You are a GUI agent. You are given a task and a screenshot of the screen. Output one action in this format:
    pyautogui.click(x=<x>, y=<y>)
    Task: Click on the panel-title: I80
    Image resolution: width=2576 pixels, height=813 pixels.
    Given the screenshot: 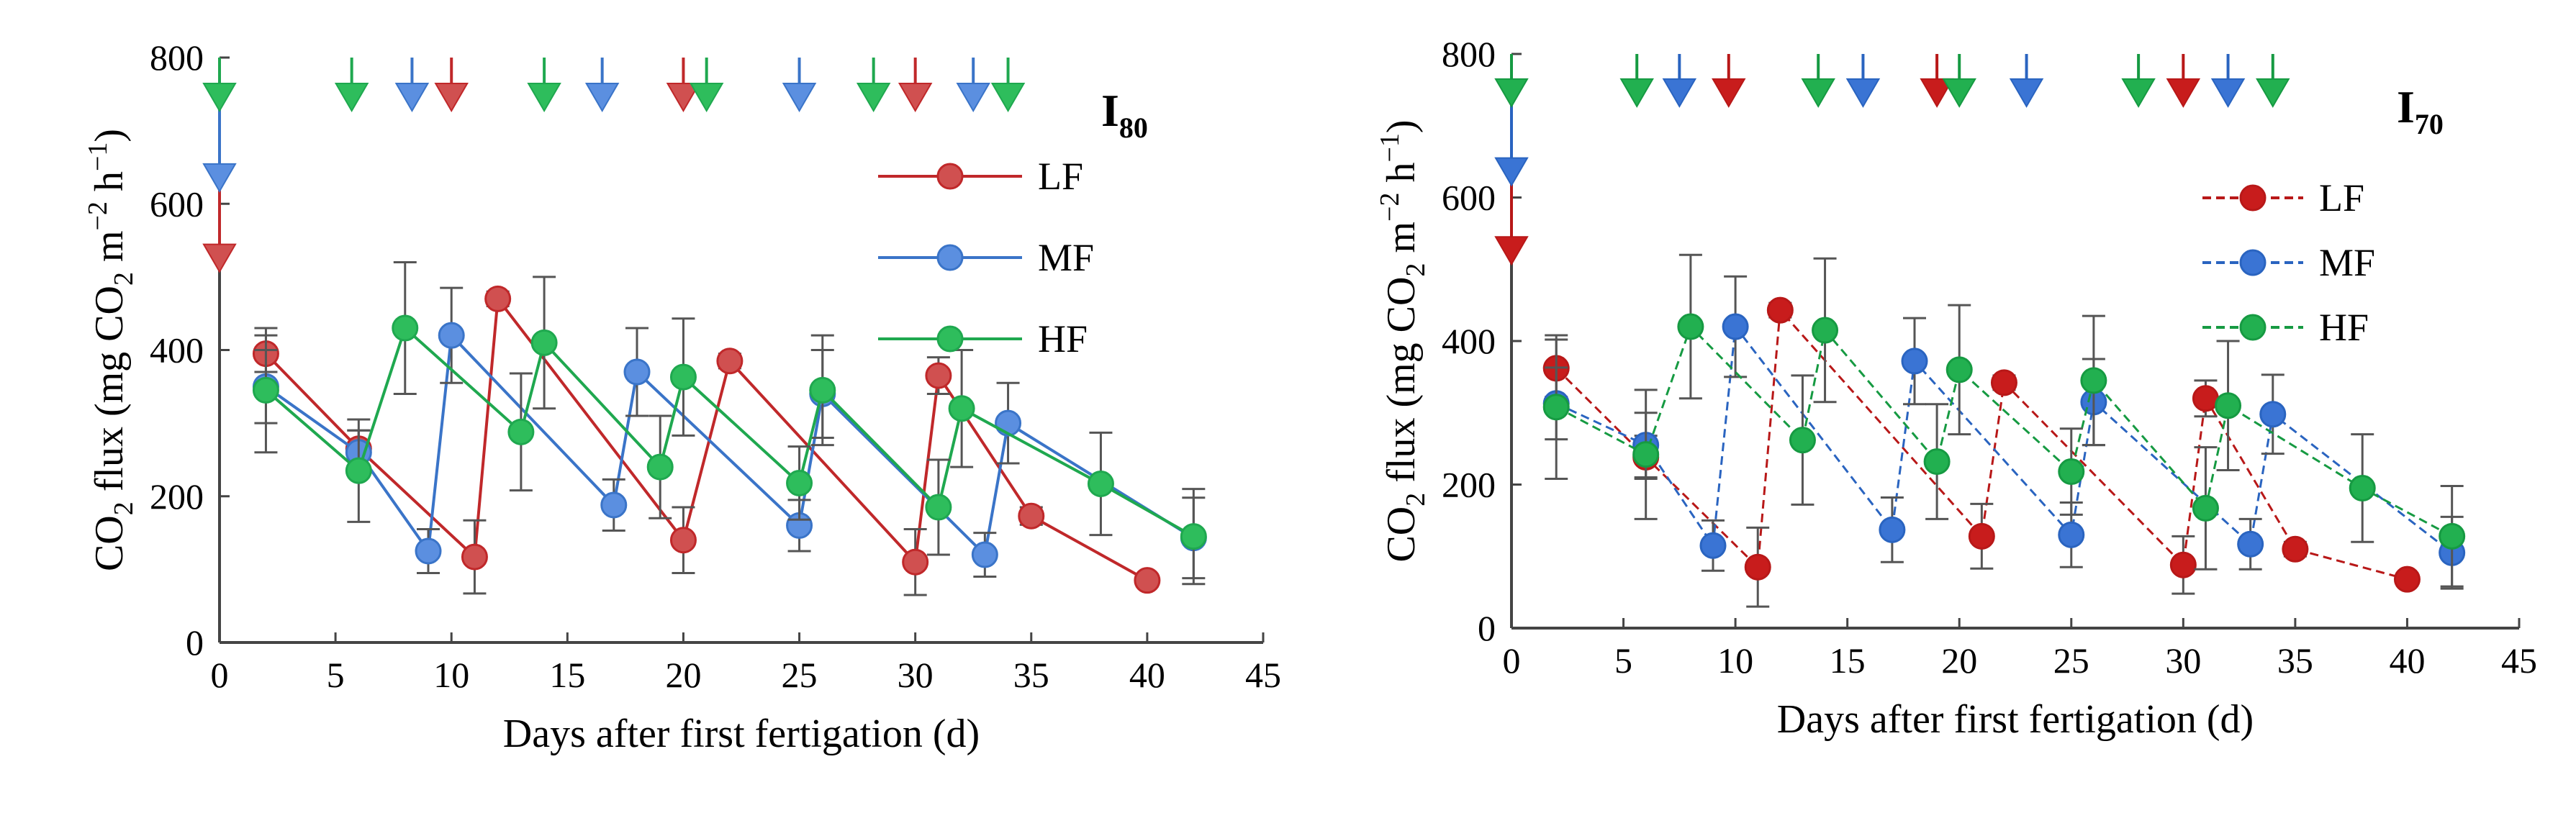 What is the action you would take?
    pyautogui.click(x=1124, y=115)
    